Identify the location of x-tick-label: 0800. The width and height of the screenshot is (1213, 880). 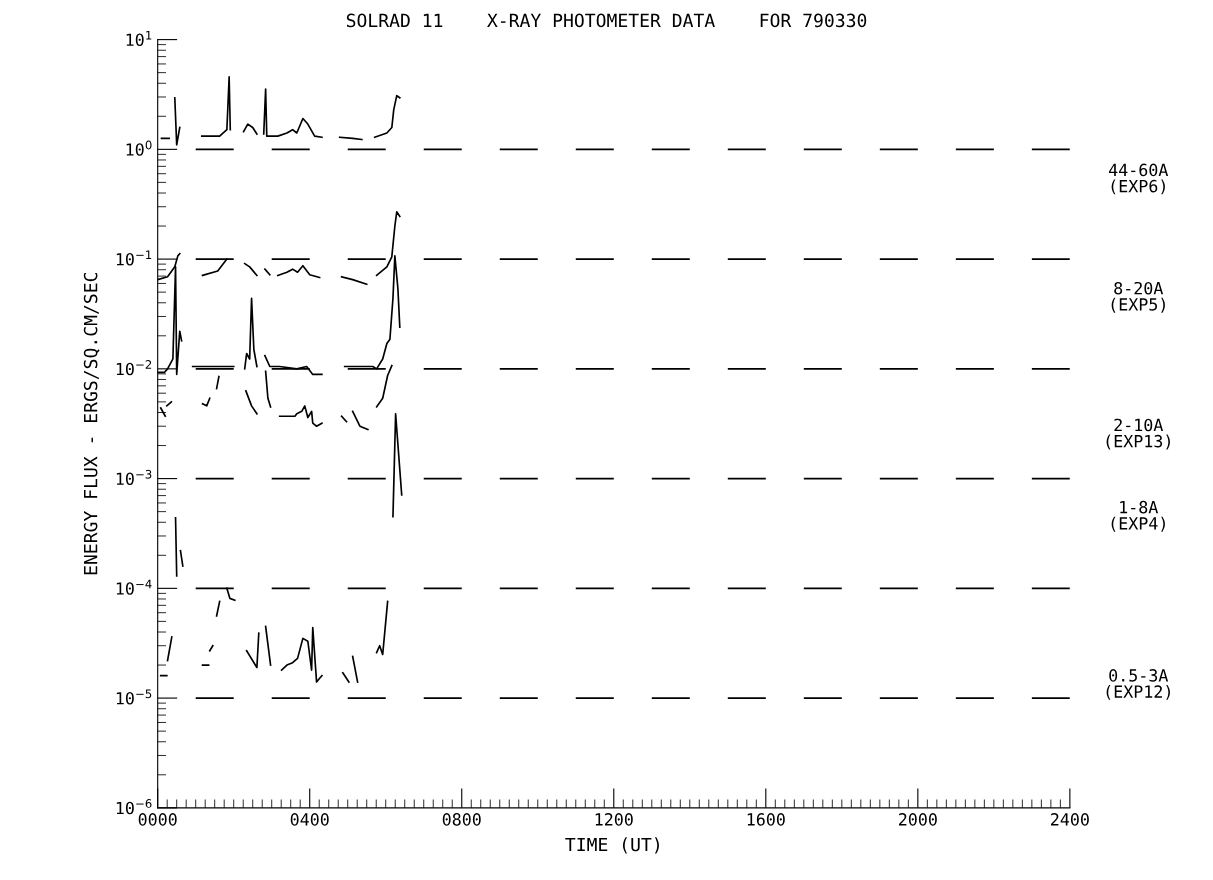
(461, 819).